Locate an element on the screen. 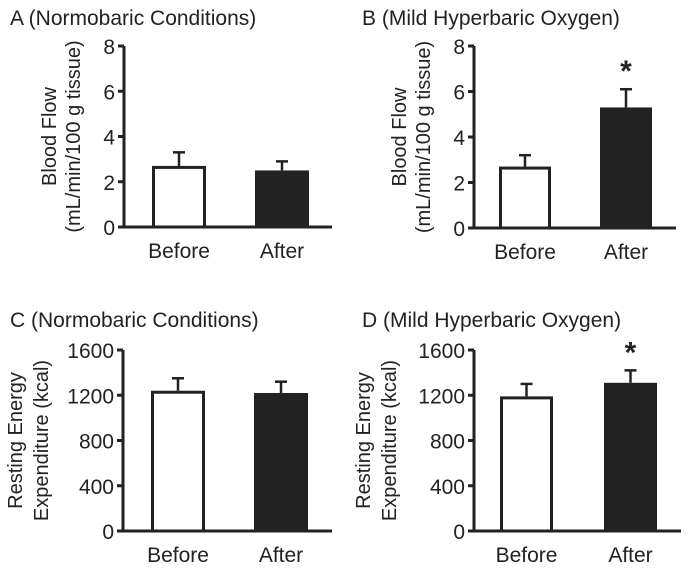  panel-title: D (Mild Hyperbaric Oxygen) is located at coordinates (491, 320).